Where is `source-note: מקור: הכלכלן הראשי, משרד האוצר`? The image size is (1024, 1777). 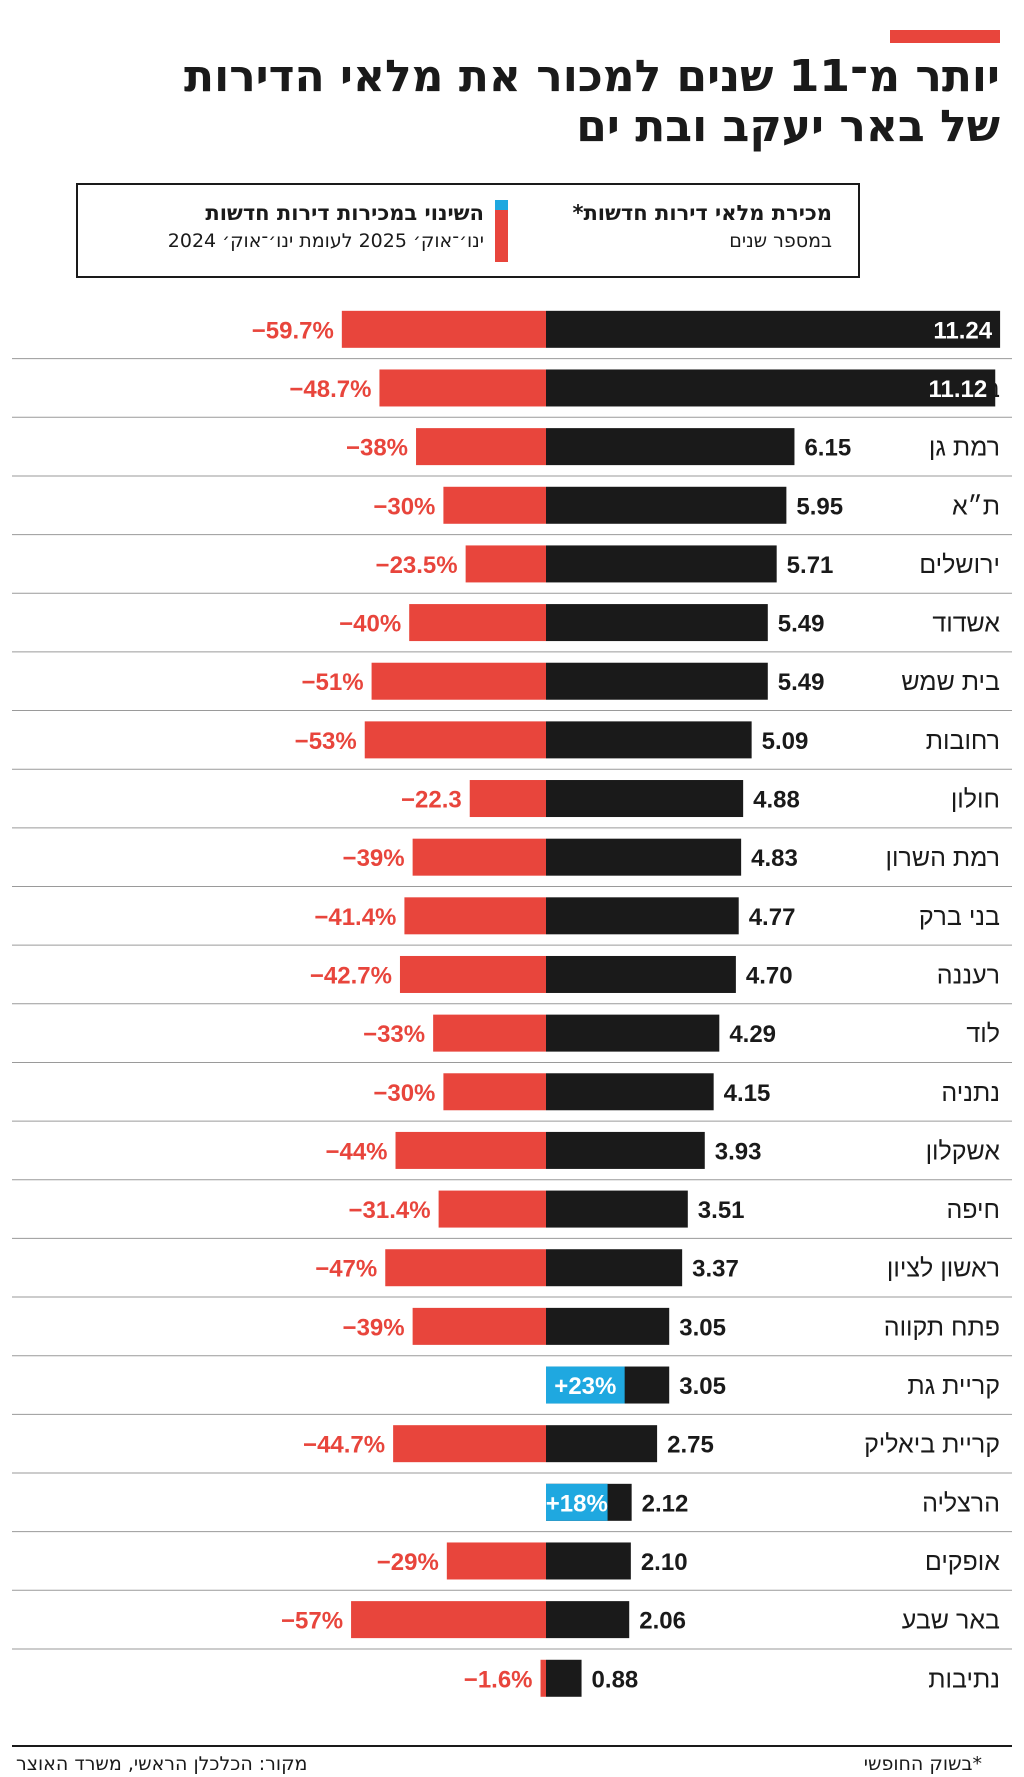 source-note: מקור: הכלכלן הראשי, משרד האוצר is located at coordinates (162, 1764).